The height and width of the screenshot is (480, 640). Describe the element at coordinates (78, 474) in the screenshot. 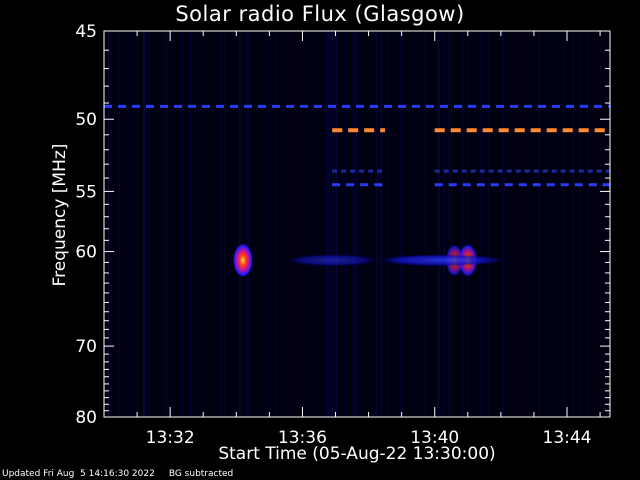

I see `updated-timestamp: Updated Fri Aug 5 14:16:30 2022` at that location.